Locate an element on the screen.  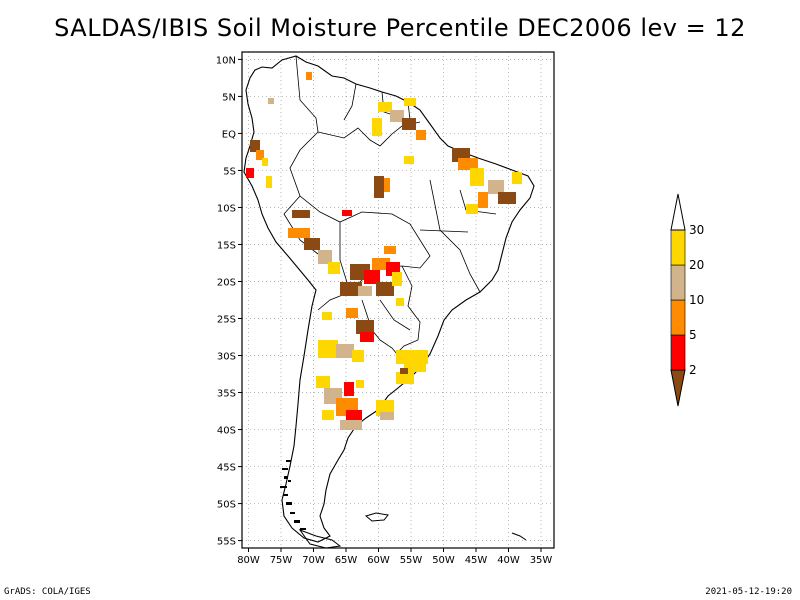
lat-tick-label: 40S is located at coordinates (226, 431).